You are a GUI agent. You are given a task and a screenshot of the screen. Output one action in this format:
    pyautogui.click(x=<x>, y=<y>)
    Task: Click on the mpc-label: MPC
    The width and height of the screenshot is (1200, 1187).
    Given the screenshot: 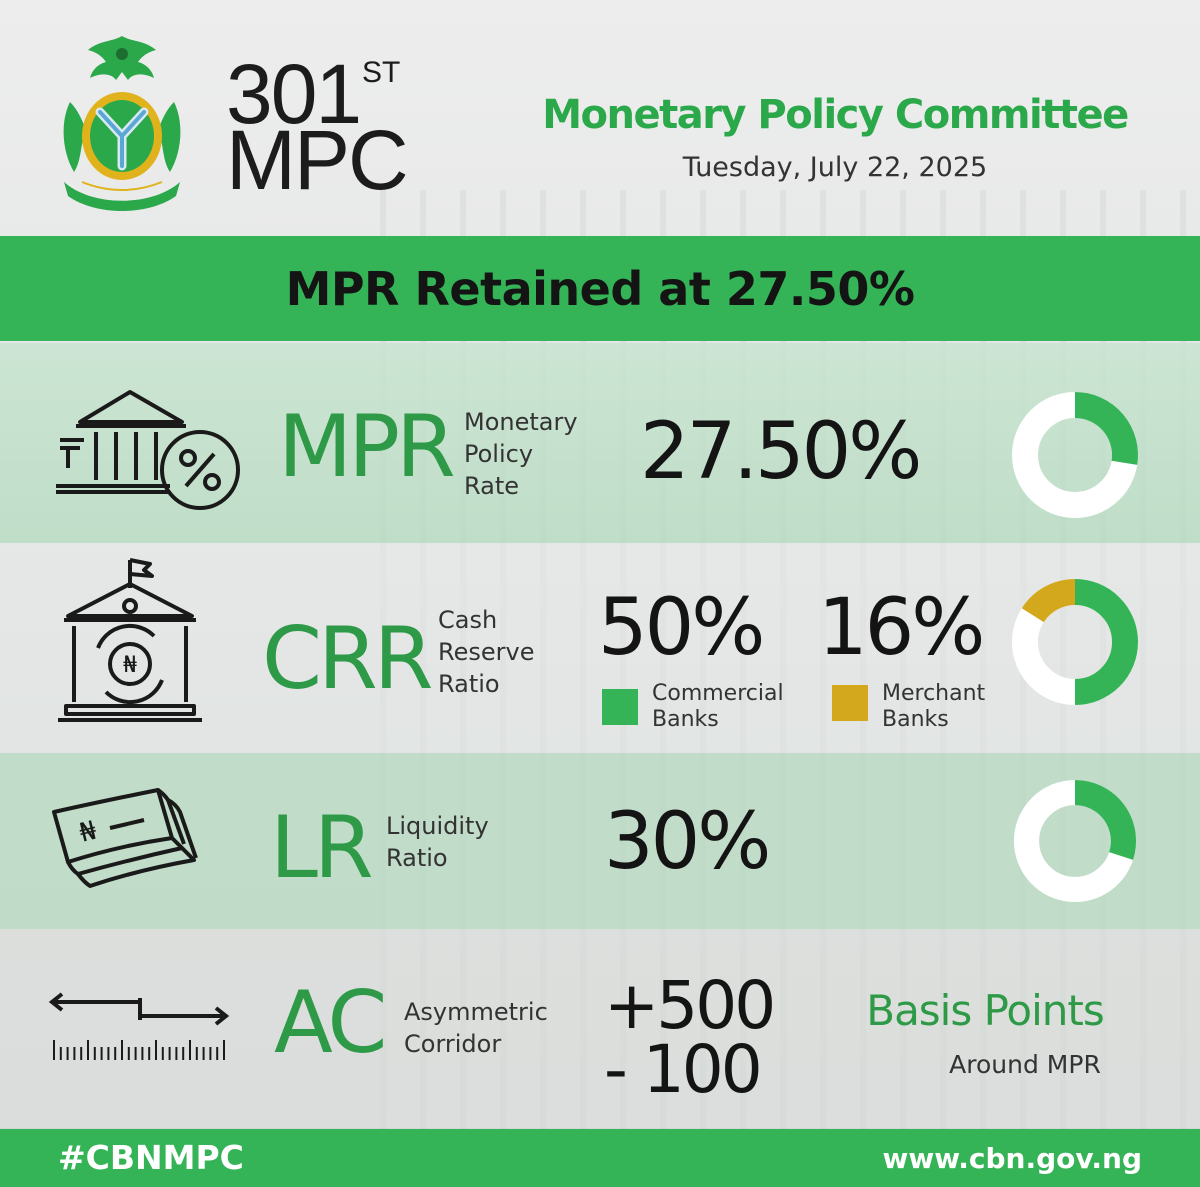 What is the action you would take?
    pyautogui.click(x=317, y=160)
    